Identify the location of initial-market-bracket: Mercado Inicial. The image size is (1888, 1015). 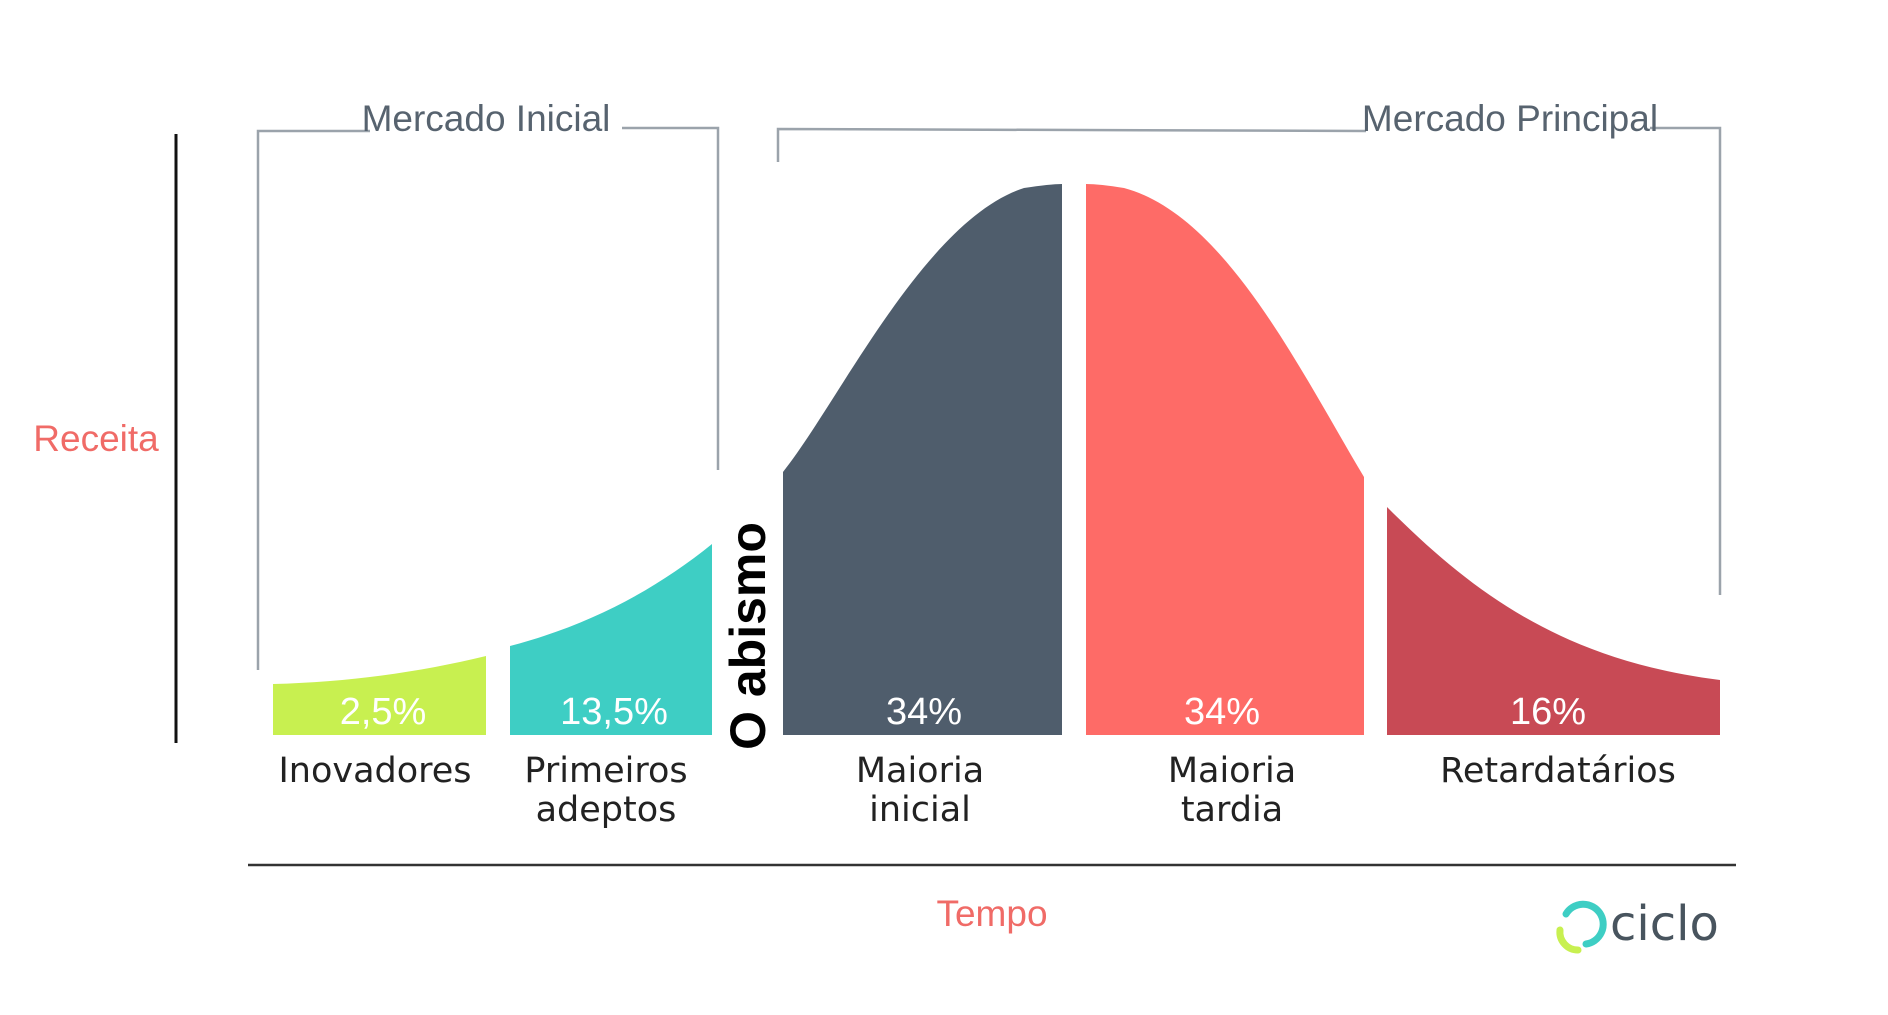
(488, 384).